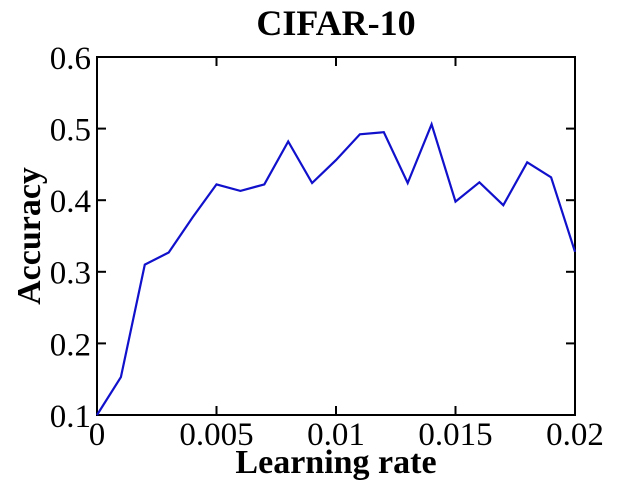 Image resolution: width=623 pixels, height=483 pixels. What do you see at coordinates (336, 23) in the screenshot?
I see `chart-title: CIFAR-10` at bounding box center [336, 23].